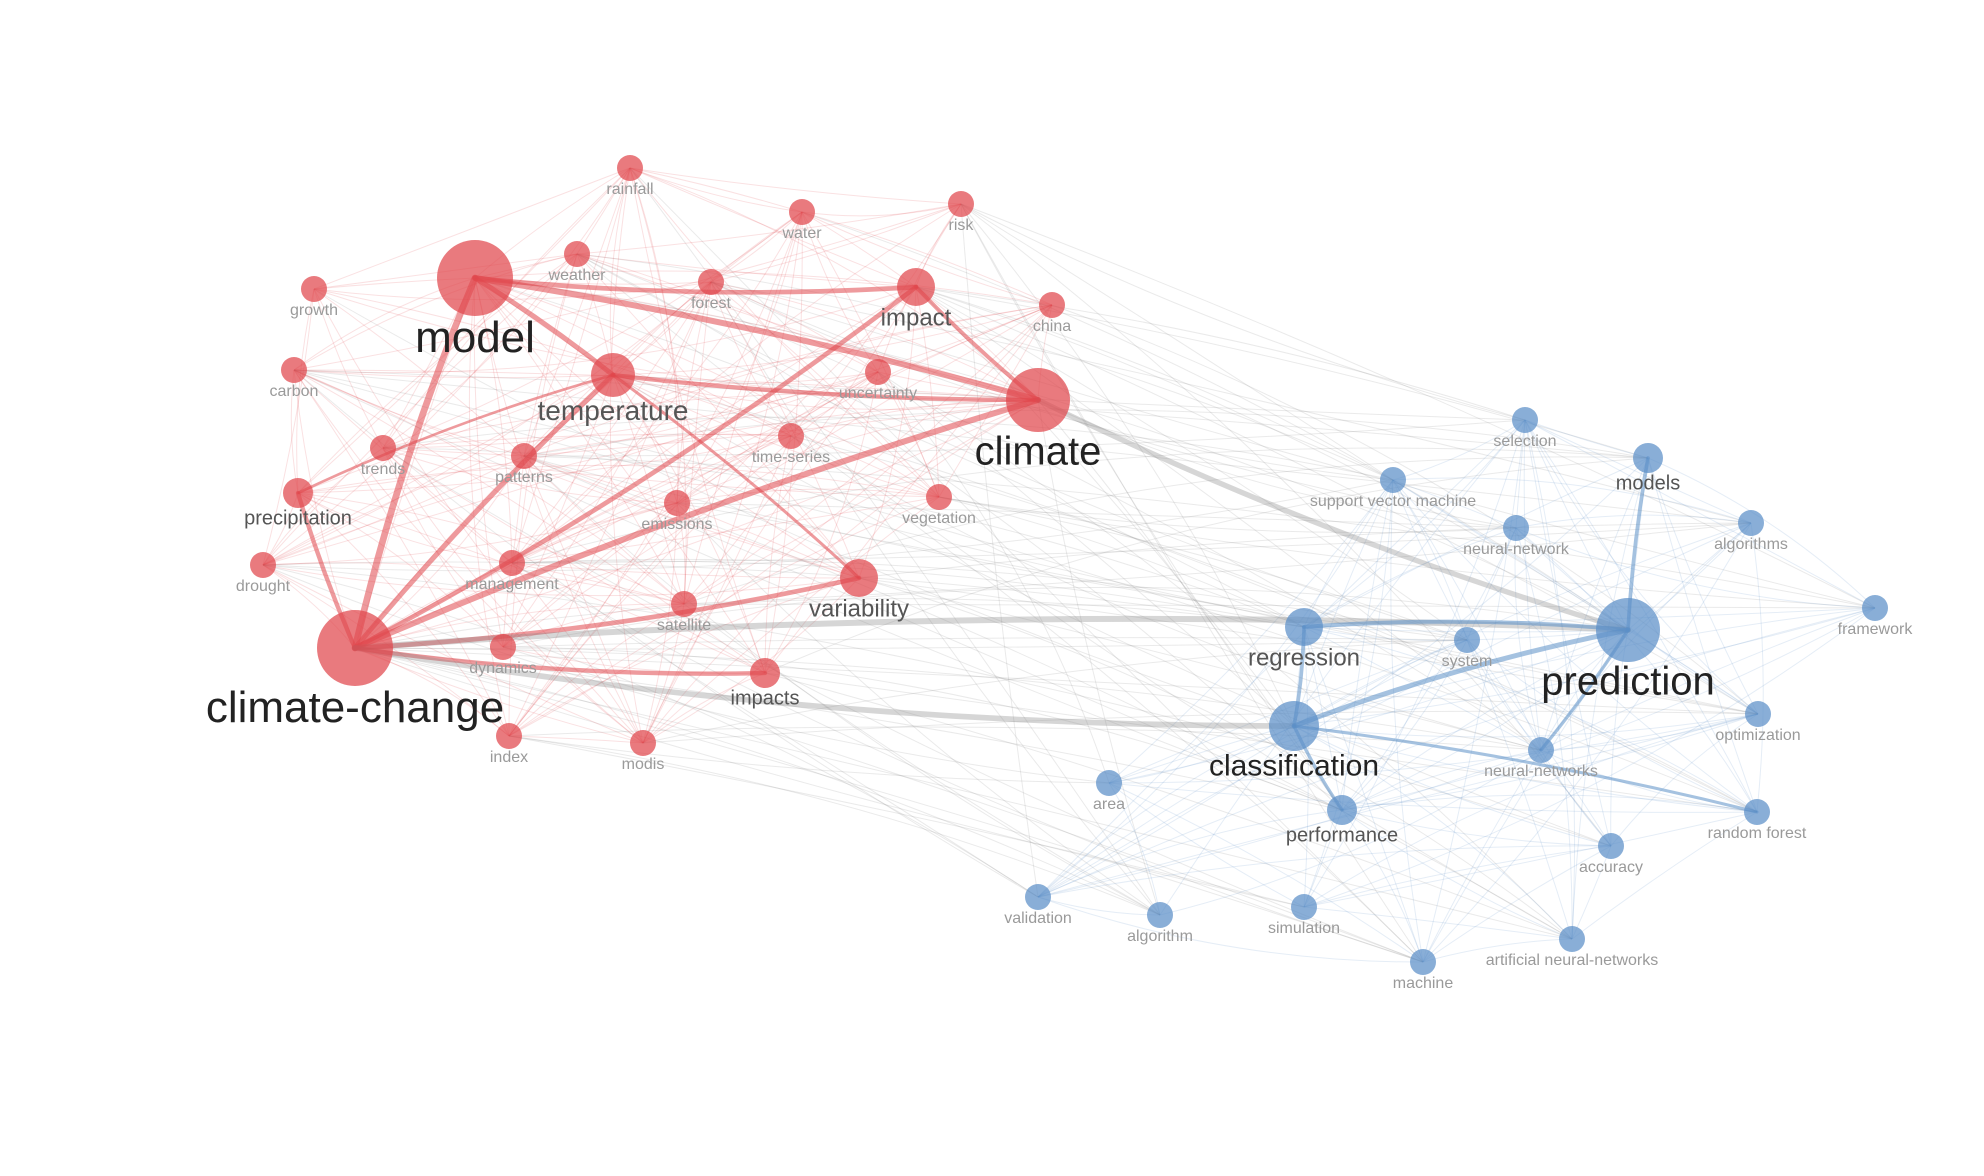 Image resolution: width=1984 pixels, height=1176 pixels. Describe the element at coordinates (711, 282) in the screenshot. I see `node-forest` at that location.